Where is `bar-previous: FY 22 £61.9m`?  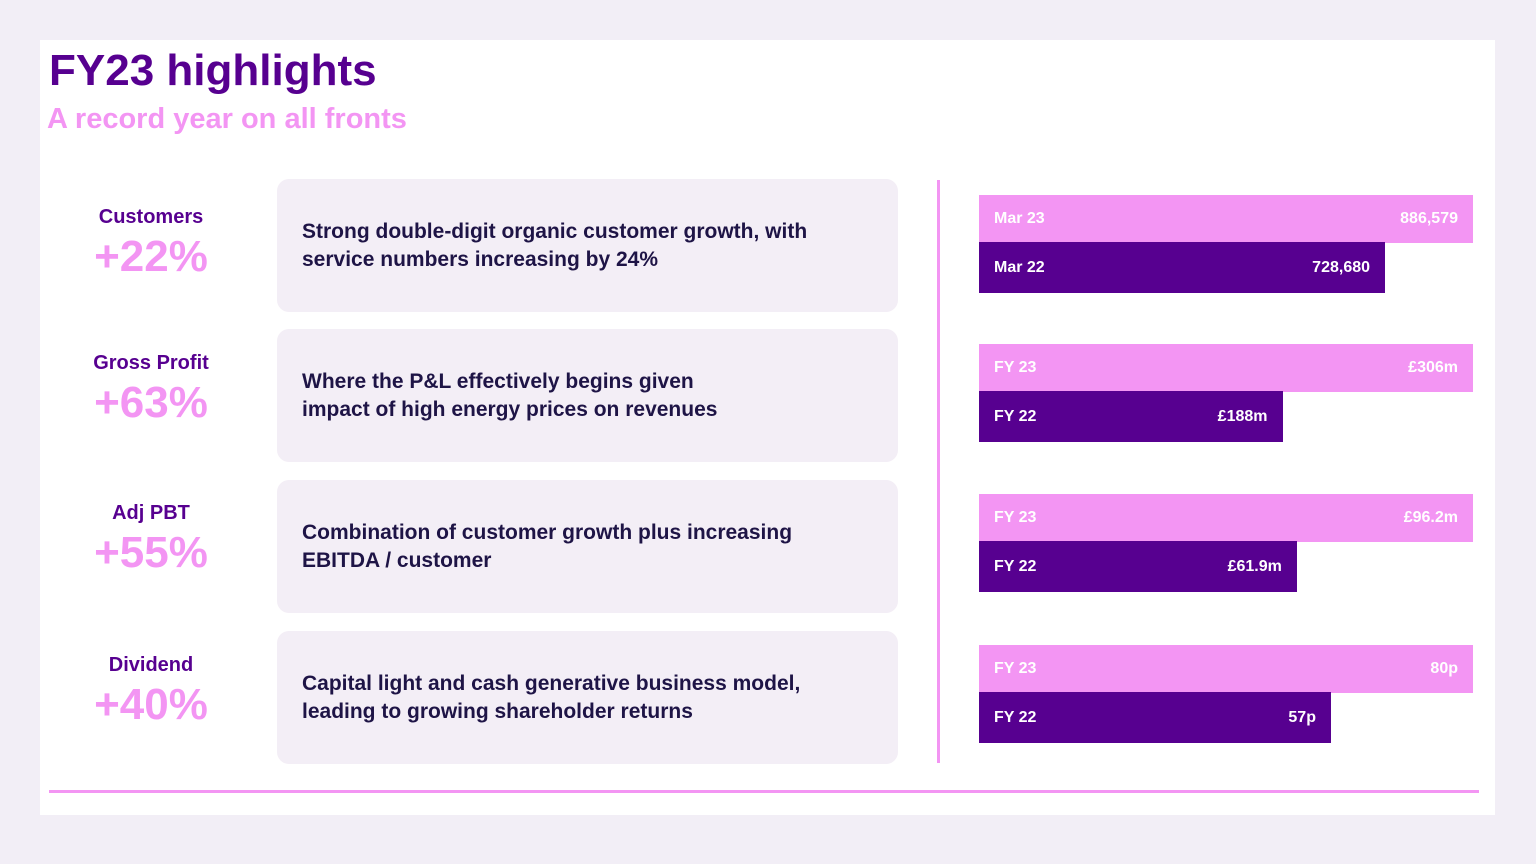 bar-previous: FY 22 £61.9m is located at coordinates (1138, 566).